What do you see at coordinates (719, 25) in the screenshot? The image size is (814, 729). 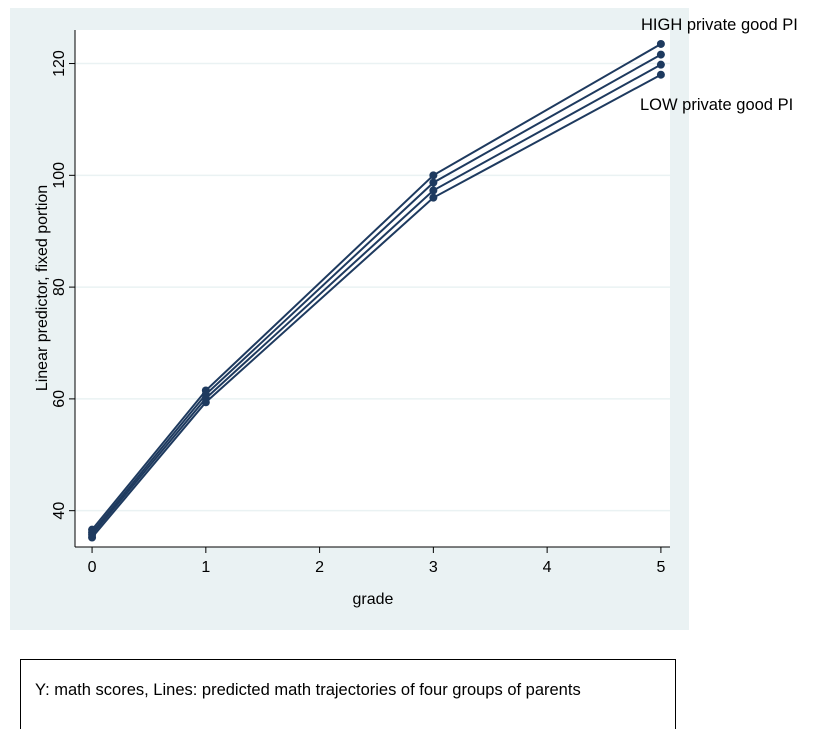 I see `annotation-high: HIGH private good PI` at bounding box center [719, 25].